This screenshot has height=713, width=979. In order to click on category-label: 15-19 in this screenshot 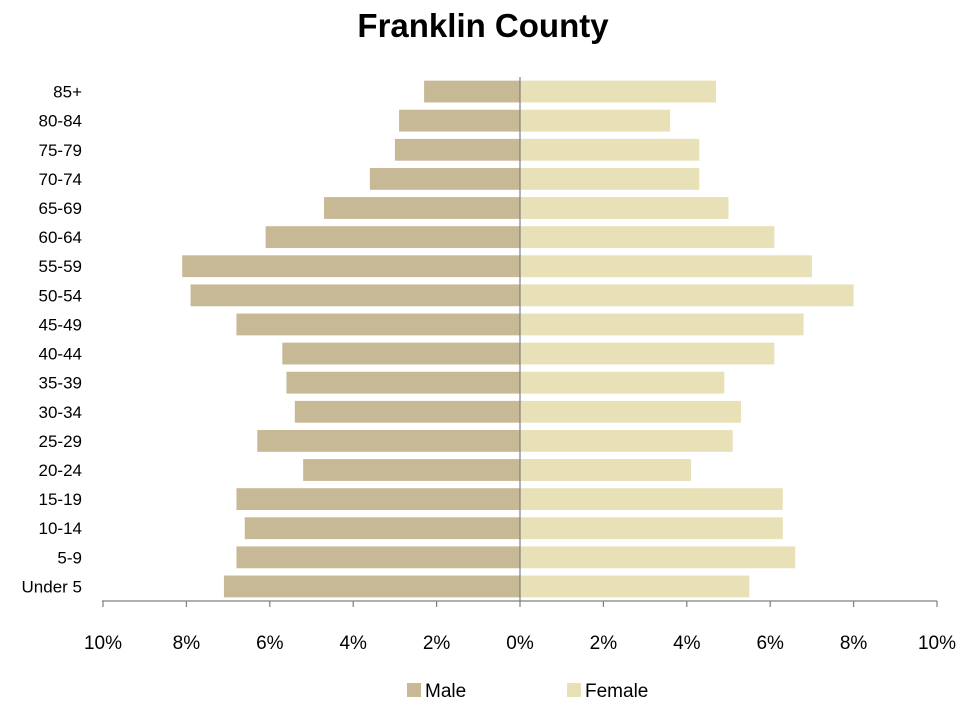, I will do `click(60, 499)`.